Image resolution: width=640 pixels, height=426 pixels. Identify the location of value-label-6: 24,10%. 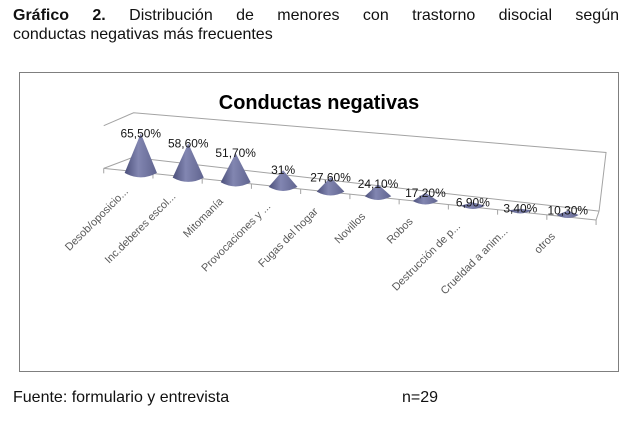
(378, 184).